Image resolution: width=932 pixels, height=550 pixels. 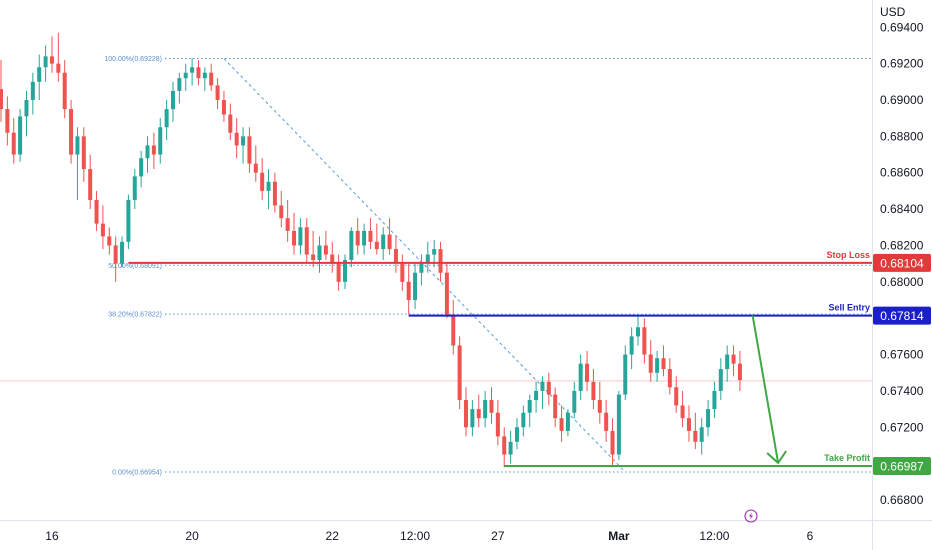 What do you see at coordinates (902, 64) in the screenshot?
I see `y-tick-label: 0.69200` at bounding box center [902, 64].